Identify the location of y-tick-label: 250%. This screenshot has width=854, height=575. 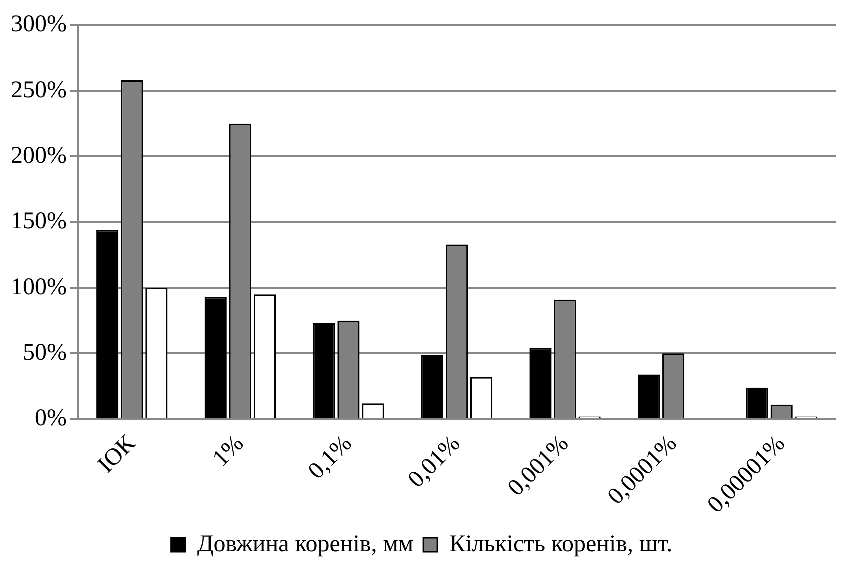
(38, 90).